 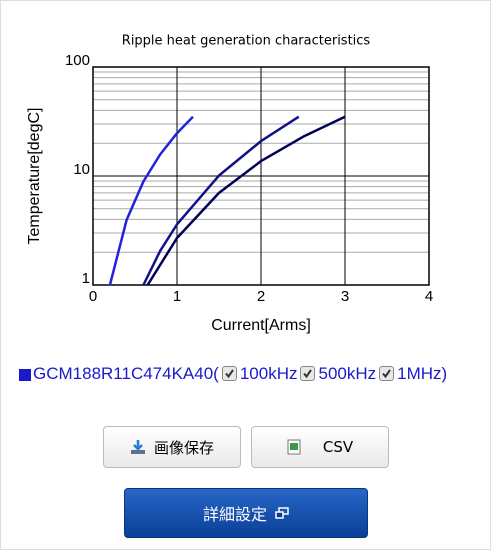 I want to click on x-tick-label: 3, so click(x=345, y=296).